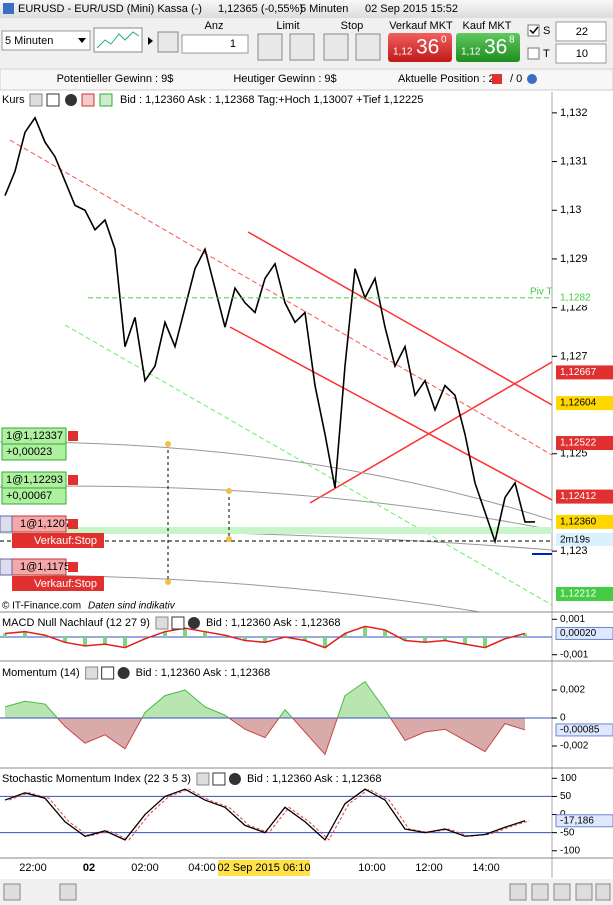 The width and height of the screenshot is (613, 905). What do you see at coordinates (336, 47) in the screenshot?
I see `stop-buy-button` at bounding box center [336, 47].